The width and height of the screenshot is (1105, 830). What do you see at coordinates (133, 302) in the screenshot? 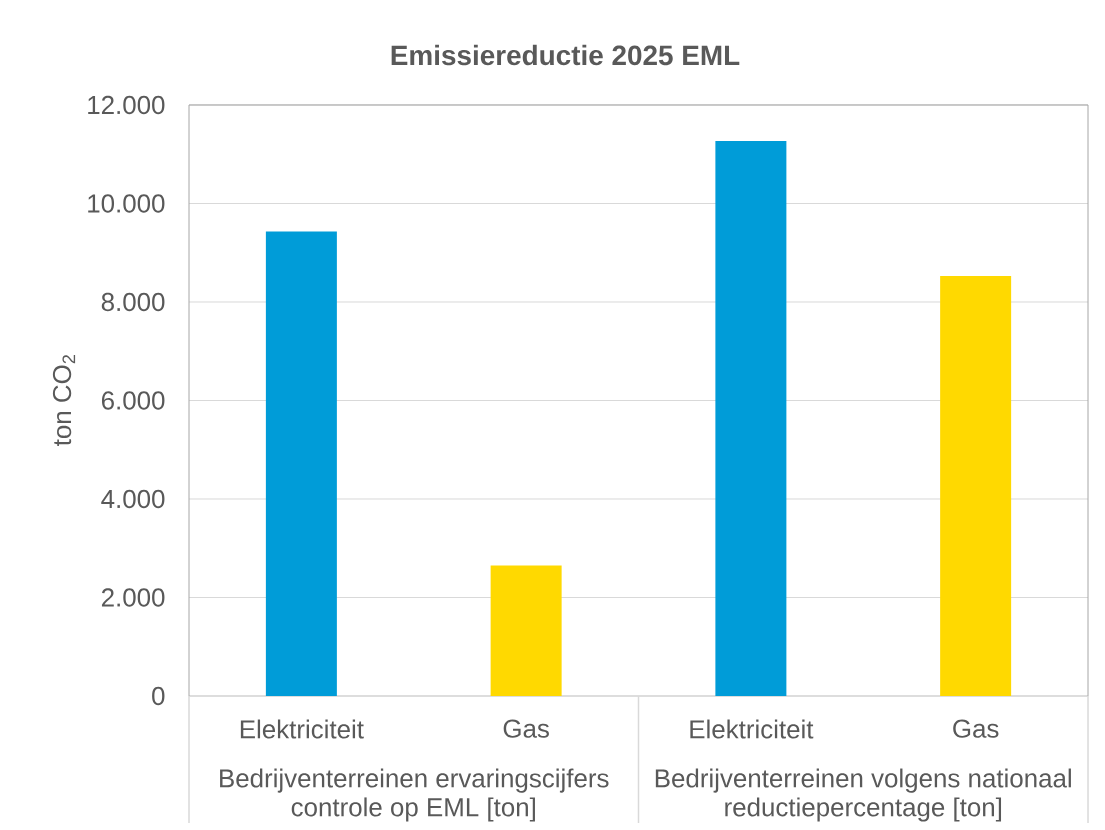
I see `y-tick-label: 8.000` at bounding box center [133, 302].